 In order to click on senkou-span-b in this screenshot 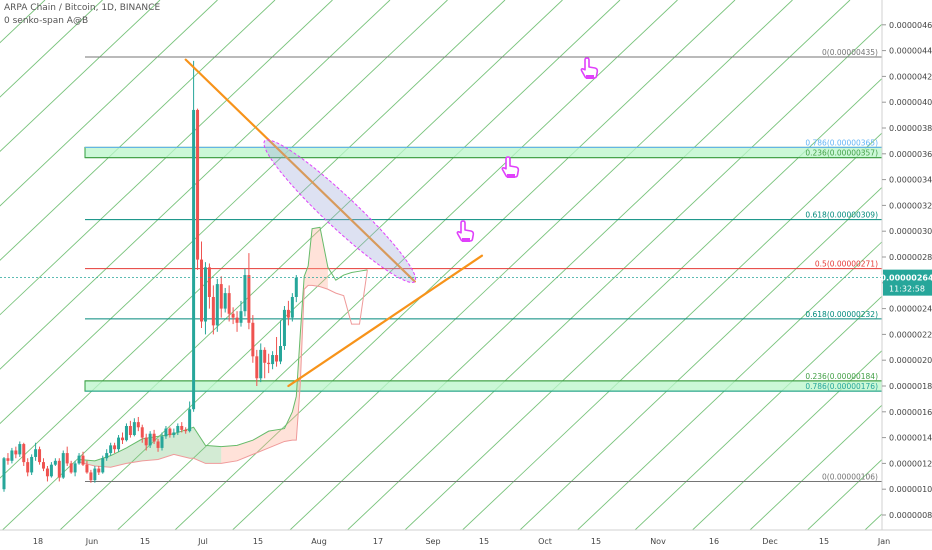, I will do `click(223, 368)`.